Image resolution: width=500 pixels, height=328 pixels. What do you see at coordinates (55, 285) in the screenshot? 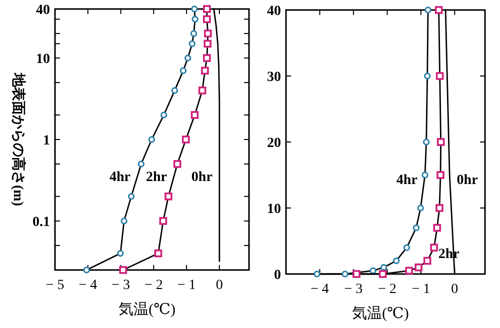
I see `x-tick-label: − 5` at bounding box center [55, 285].